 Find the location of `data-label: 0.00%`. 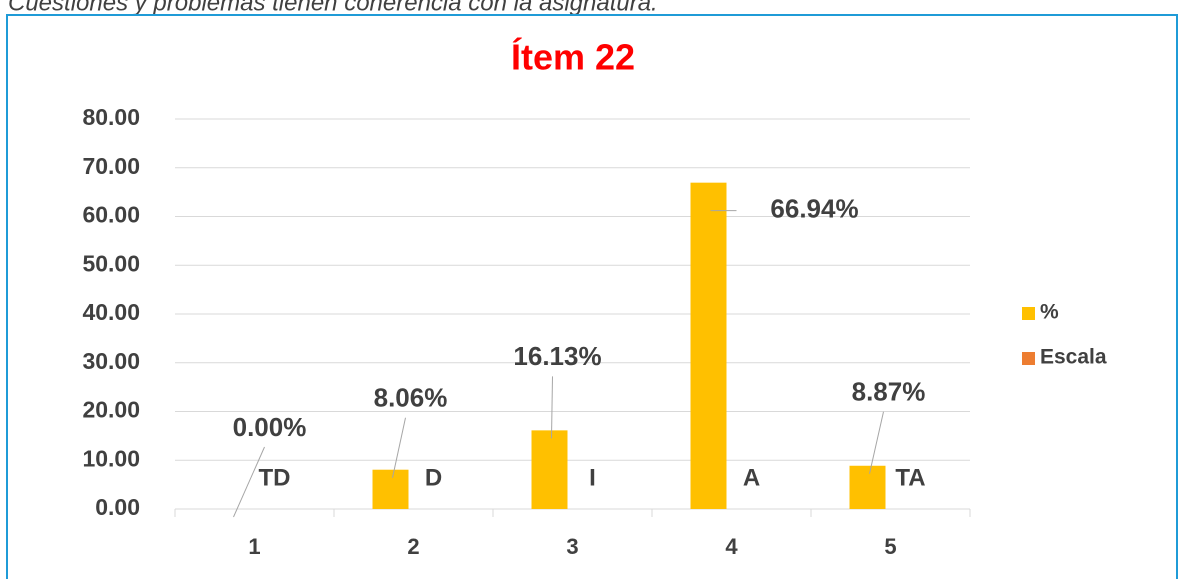

data-label: 0.00% is located at coordinates (270, 427).